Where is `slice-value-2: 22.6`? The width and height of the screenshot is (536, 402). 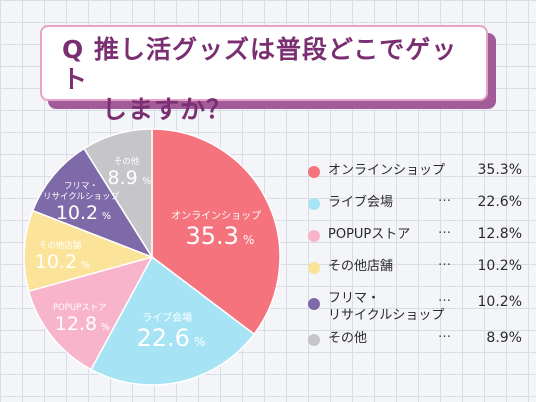 slice-value-2: 22.6 is located at coordinates (162, 338).